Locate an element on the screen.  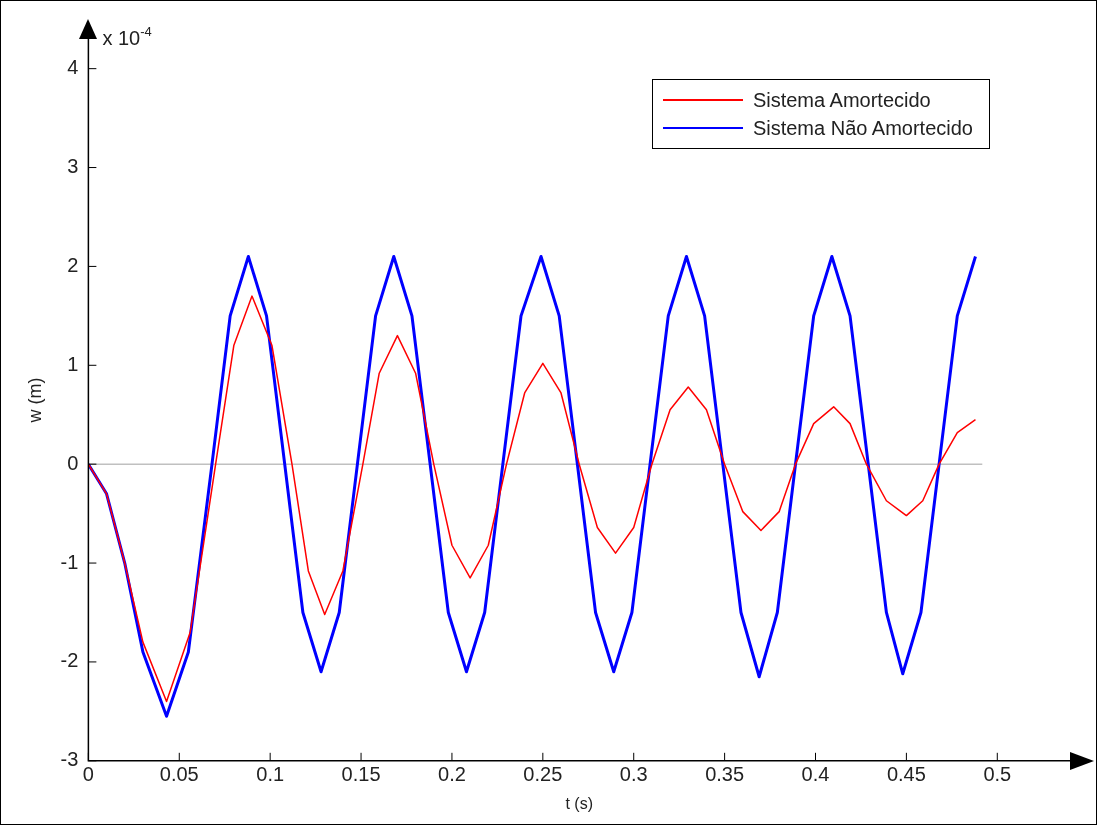
x-tick-label: 0.5 is located at coordinates (997, 774).